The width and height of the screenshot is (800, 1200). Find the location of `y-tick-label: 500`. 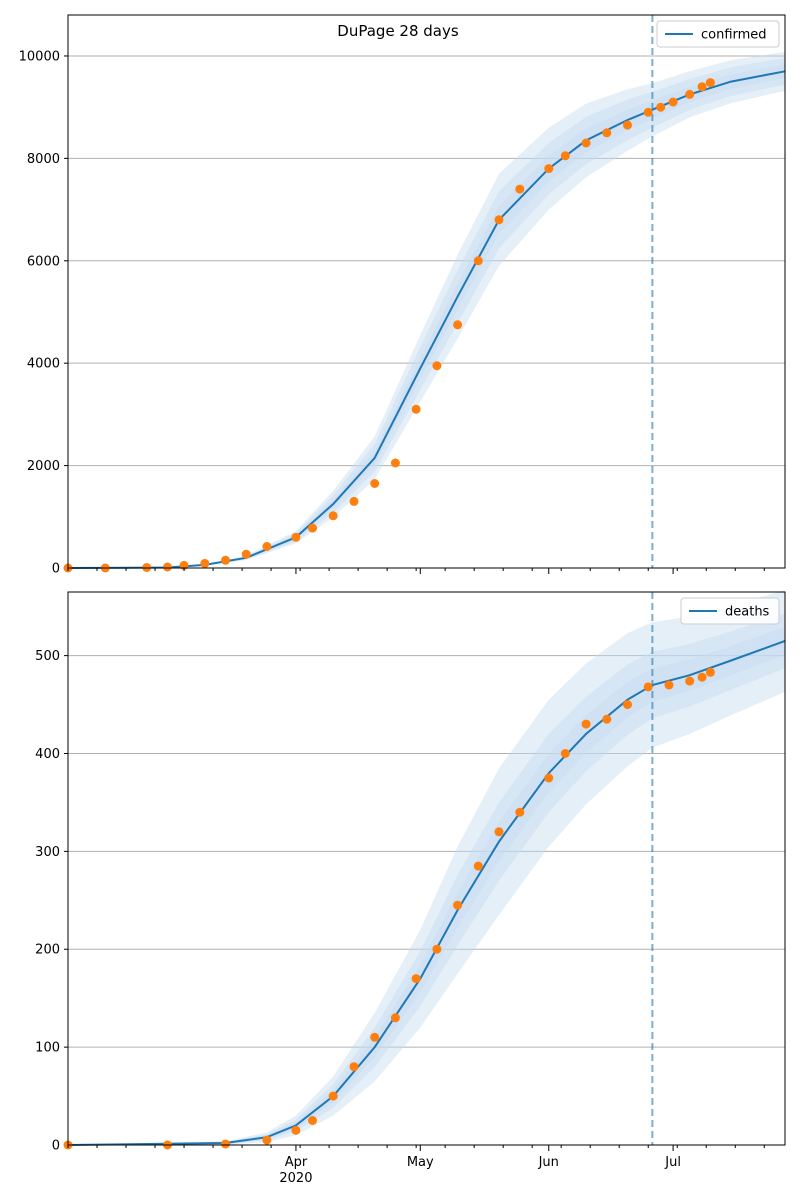

y-tick-label: 500 is located at coordinates (47, 656).